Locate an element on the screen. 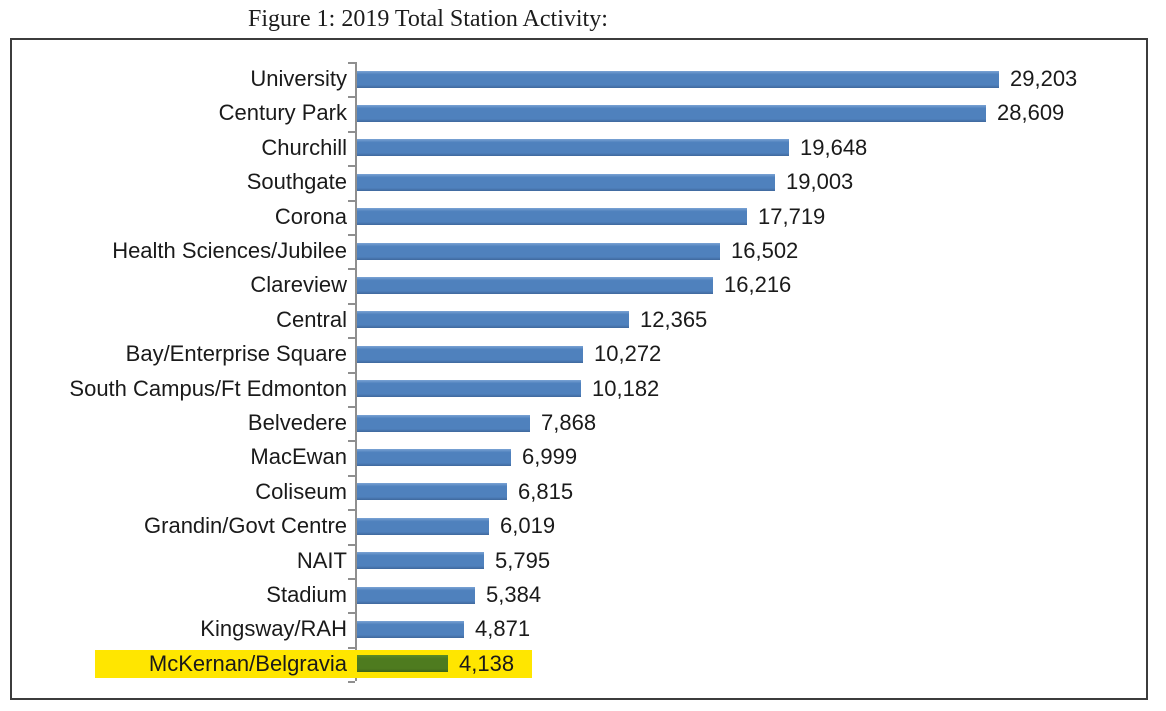 This screenshot has height=711, width=1166. chart-row: NAIT 5,795 is located at coordinates (579, 561).